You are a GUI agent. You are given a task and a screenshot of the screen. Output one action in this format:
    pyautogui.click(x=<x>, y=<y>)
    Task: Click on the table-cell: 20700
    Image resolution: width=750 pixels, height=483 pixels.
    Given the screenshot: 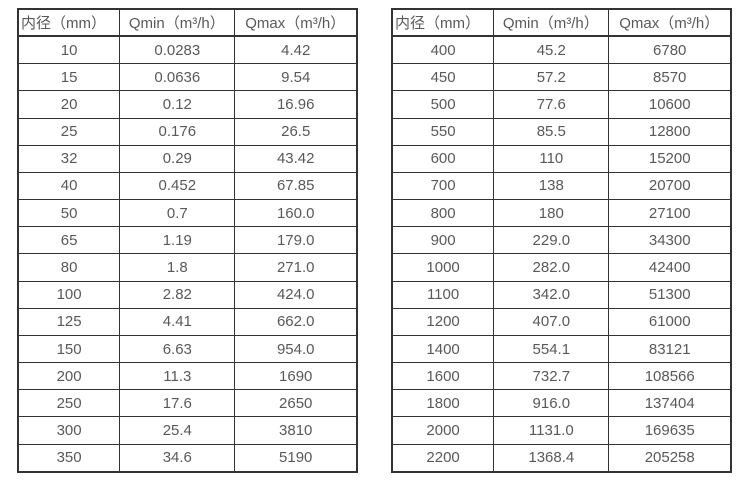 What is the action you would take?
    pyautogui.click(x=670, y=186)
    